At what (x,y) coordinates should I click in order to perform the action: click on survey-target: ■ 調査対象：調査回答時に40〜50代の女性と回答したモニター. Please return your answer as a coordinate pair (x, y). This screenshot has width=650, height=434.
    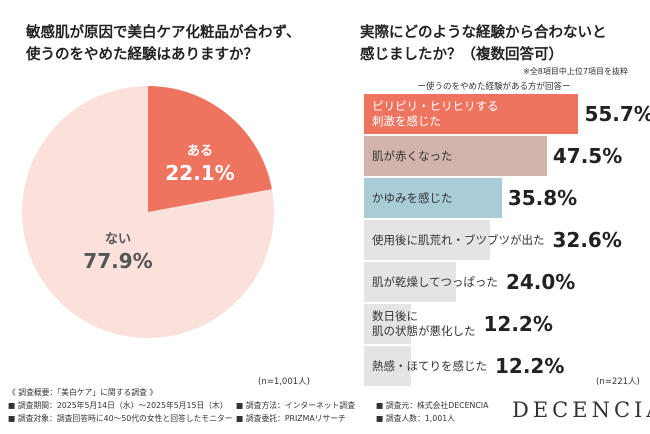
    Looking at the image, I should click on (120, 418).